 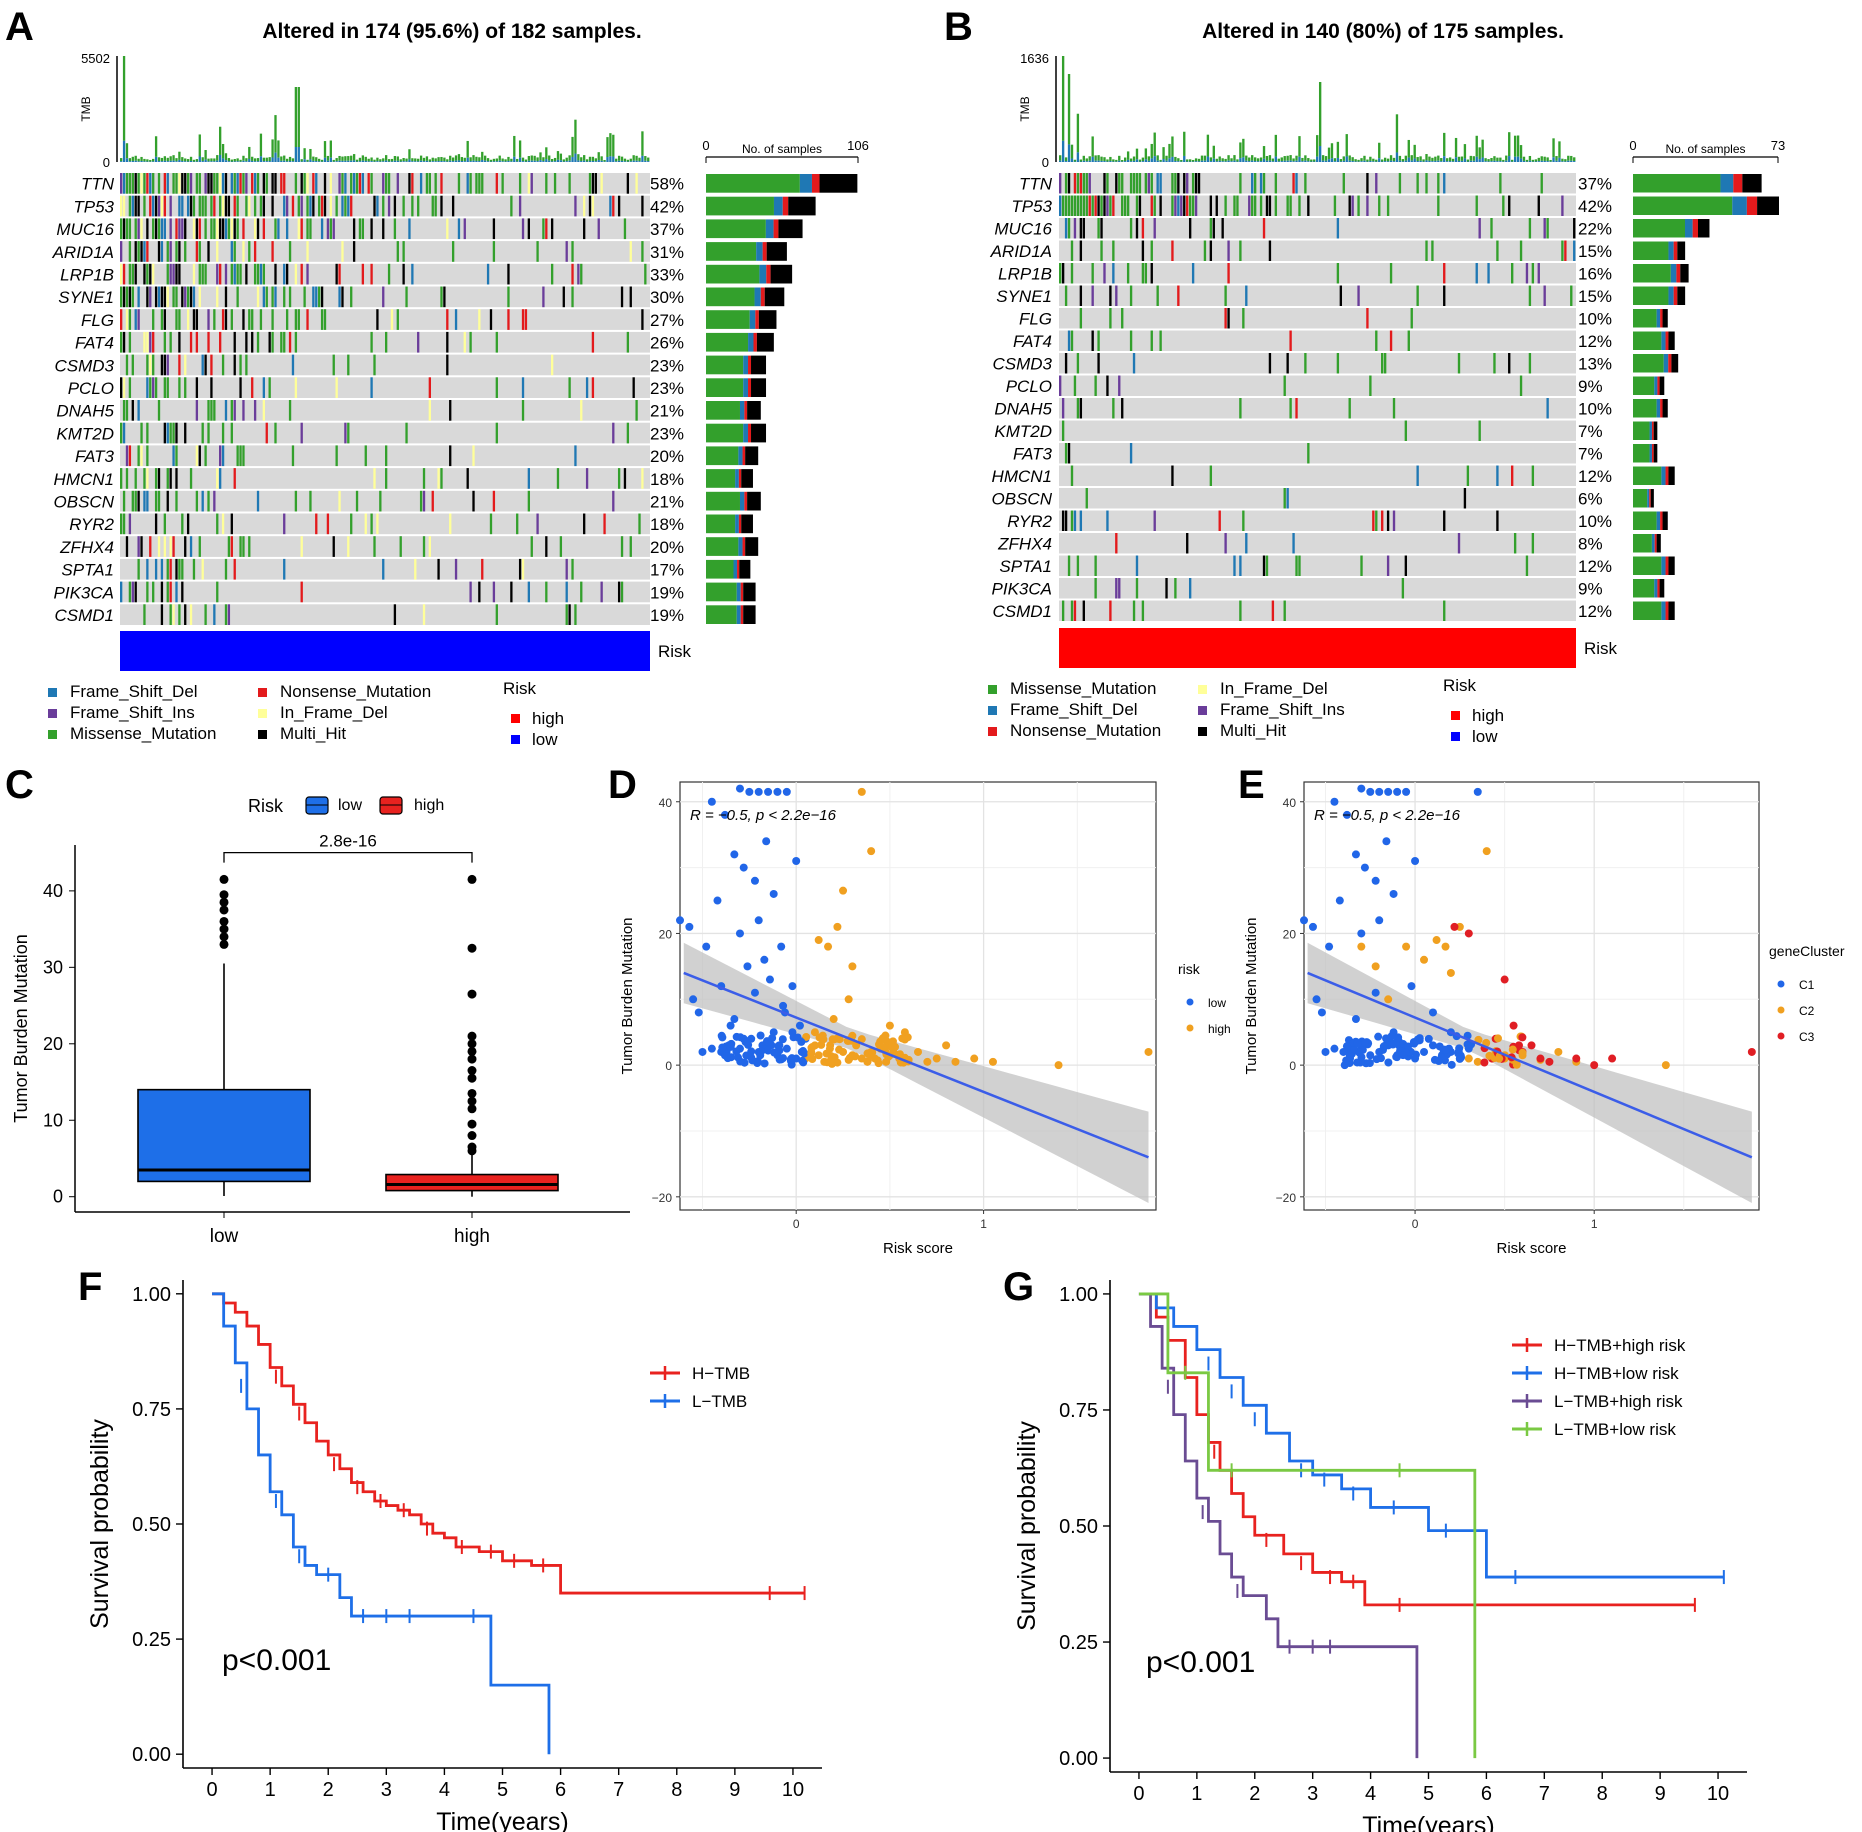 I want to click on gene-name: MUC16, so click(x=85, y=229).